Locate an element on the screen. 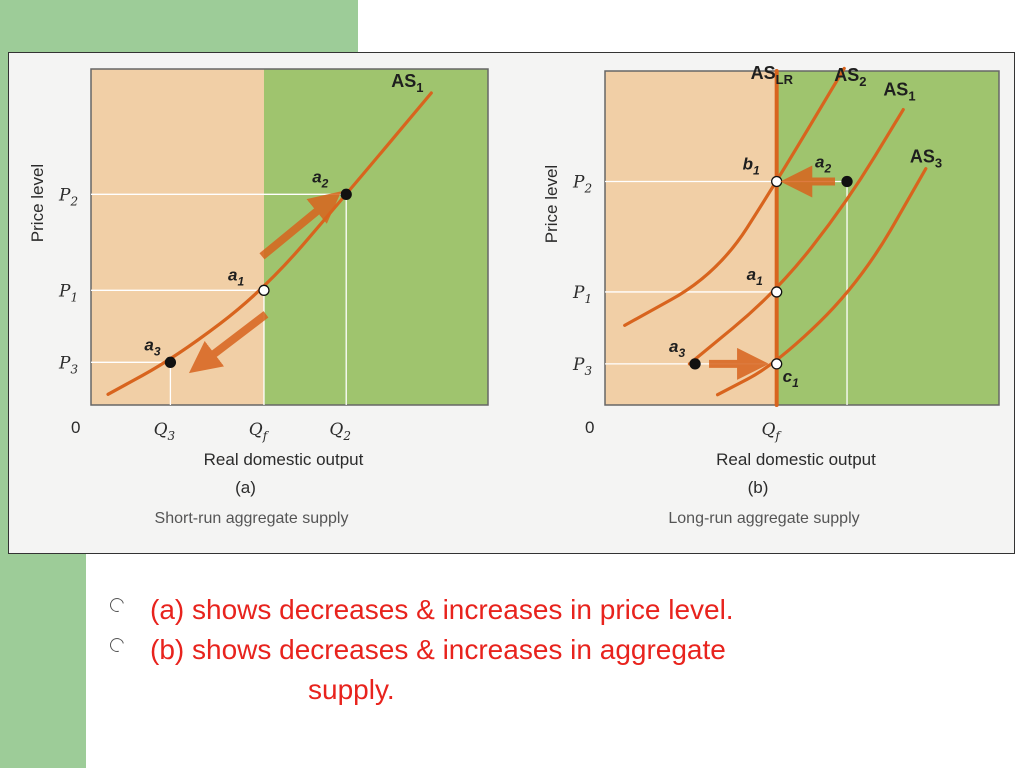 The width and height of the screenshot is (1024, 768). panel-a-point-label-a1: a1 is located at coordinates (236, 276).